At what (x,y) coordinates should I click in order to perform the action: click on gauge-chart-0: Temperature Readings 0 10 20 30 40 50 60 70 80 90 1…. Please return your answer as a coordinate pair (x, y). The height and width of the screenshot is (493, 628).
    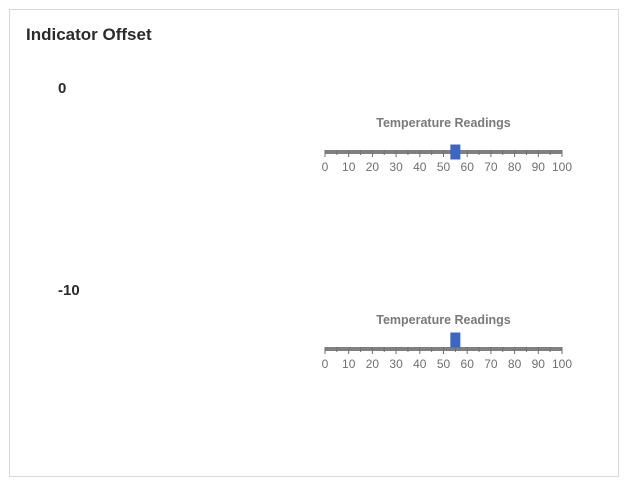
    Looking at the image, I should click on (447, 145).